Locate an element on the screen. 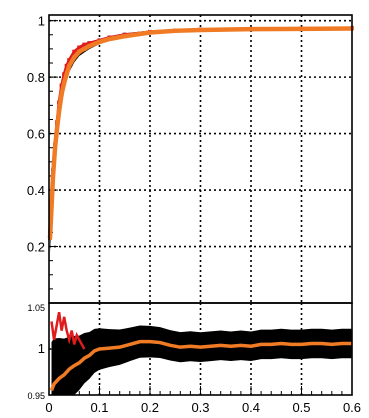  ratio-y-tick-label: 1 is located at coordinates (41, 348).